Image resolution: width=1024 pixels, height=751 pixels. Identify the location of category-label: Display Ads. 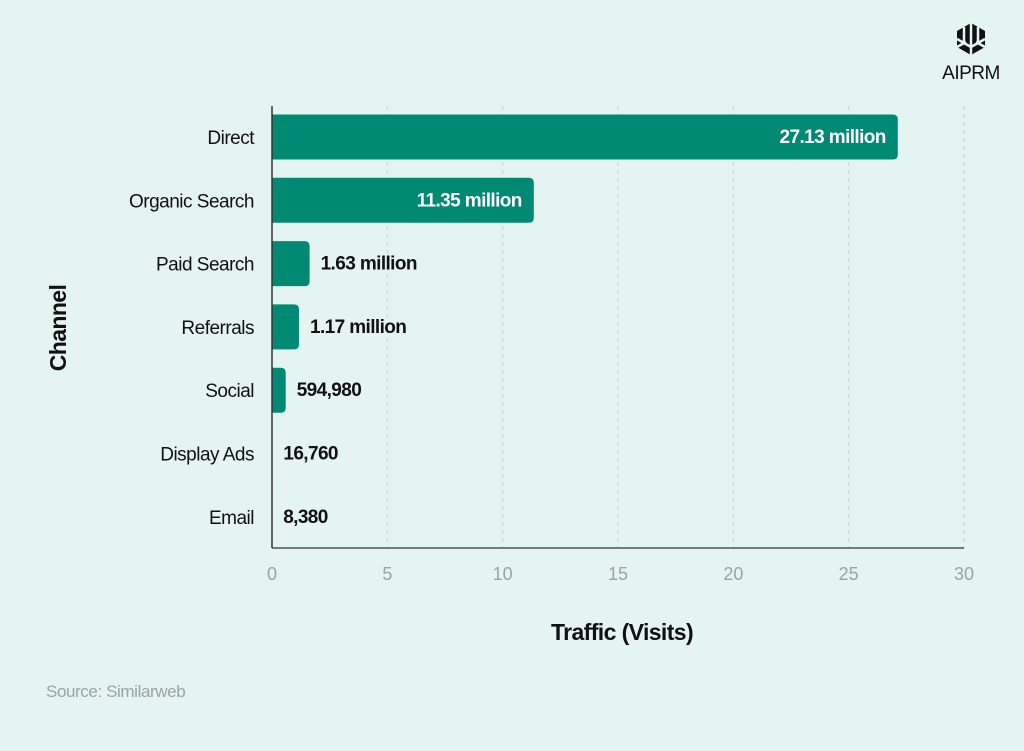
(207, 455).